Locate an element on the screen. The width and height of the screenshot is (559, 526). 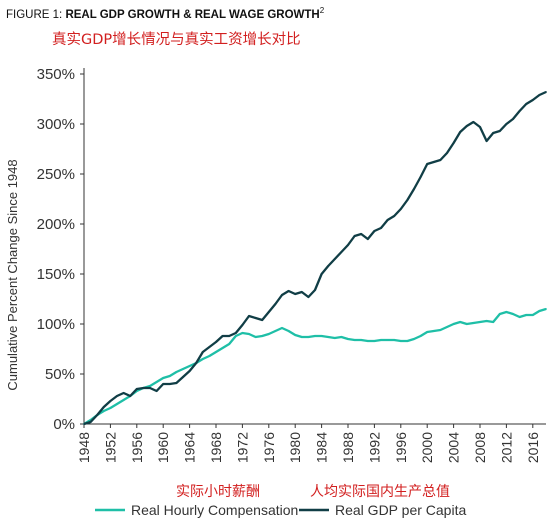
figure-title-superscript: 2 is located at coordinates (322, 10).